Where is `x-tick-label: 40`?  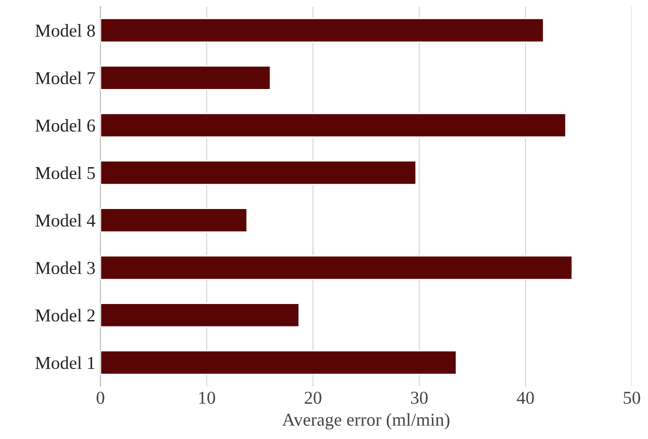 x-tick-label: 40 is located at coordinates (525, 398).